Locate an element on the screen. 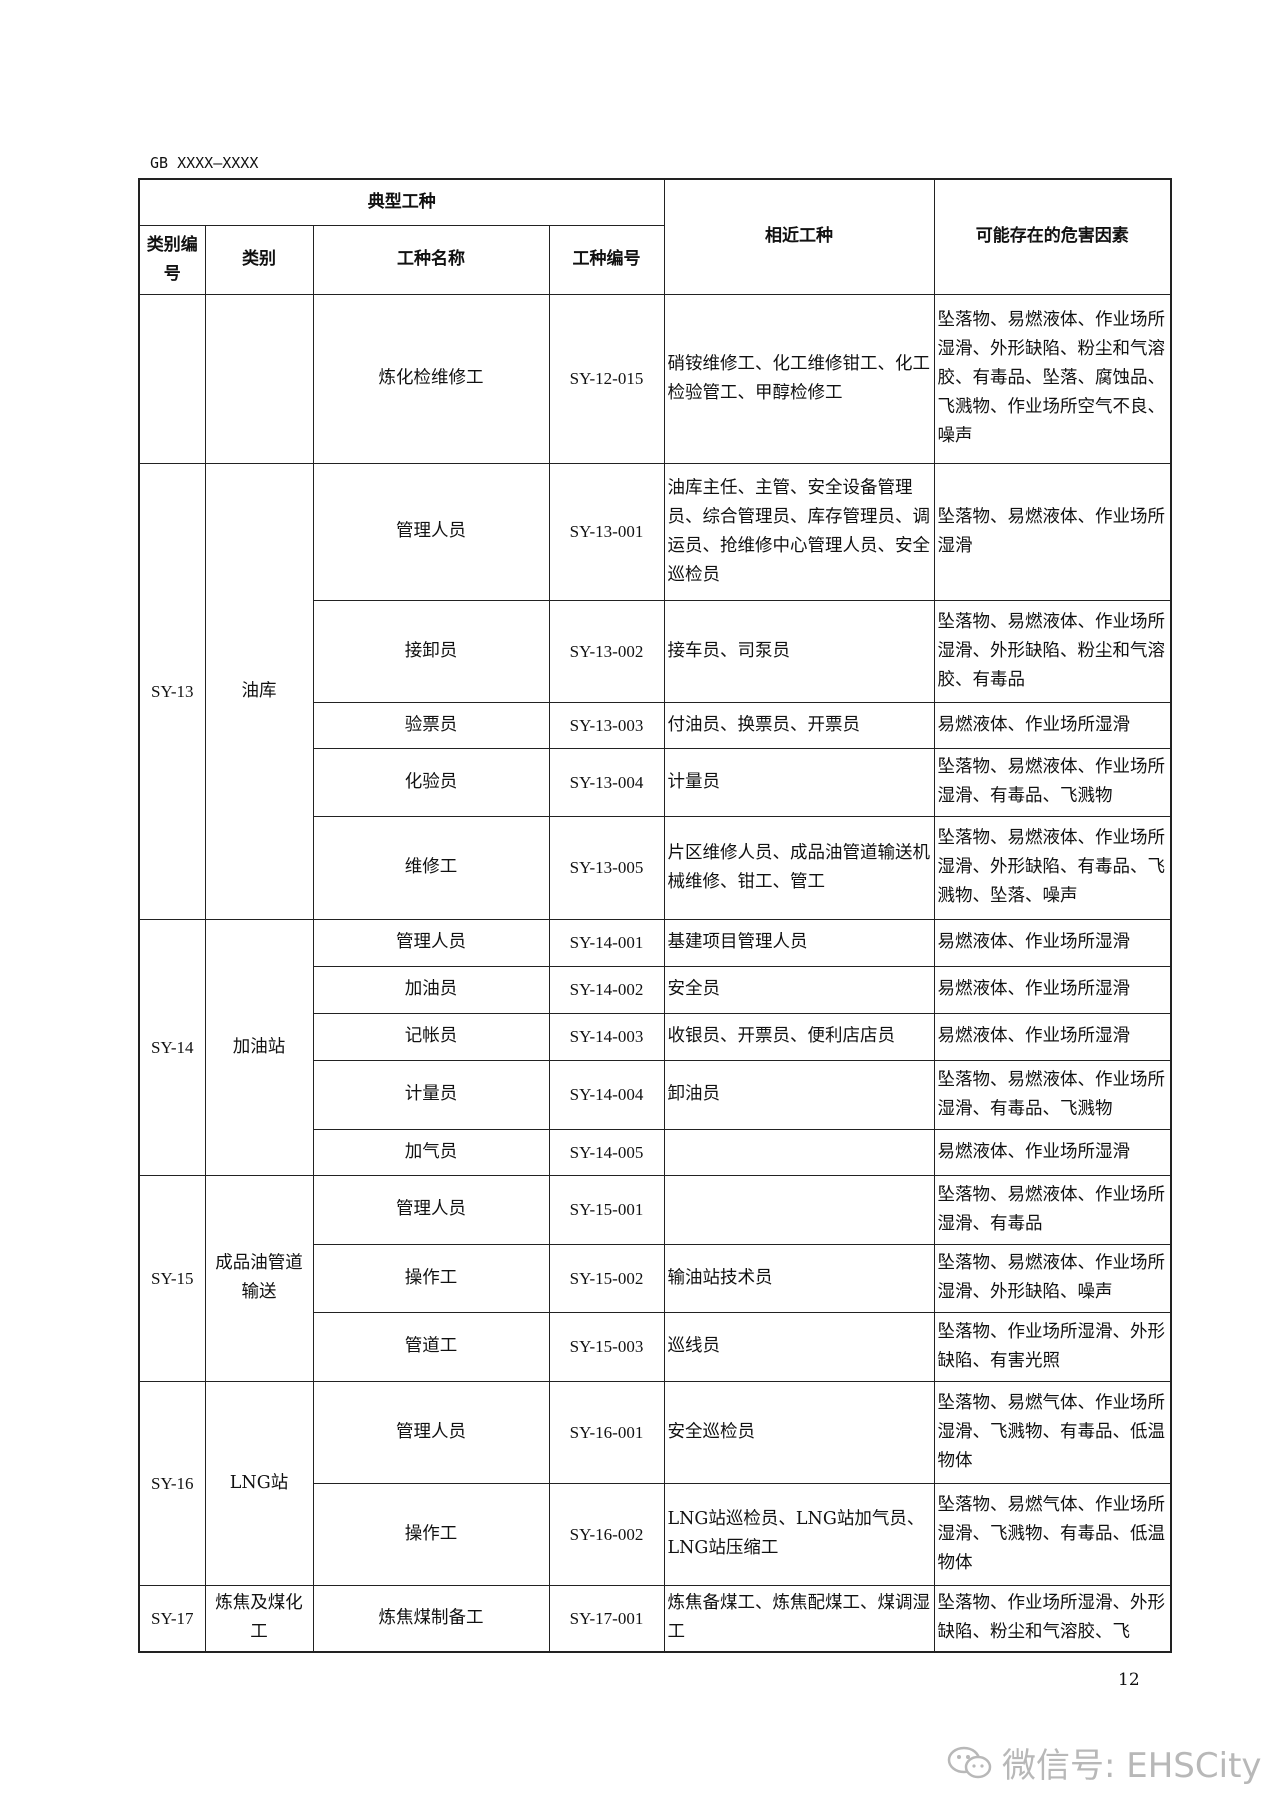  hazards-cell: 坠落物、易燃液体、作业场所湿滑、外形缺陷、噪声 is located at coordinates (1052, 1278).